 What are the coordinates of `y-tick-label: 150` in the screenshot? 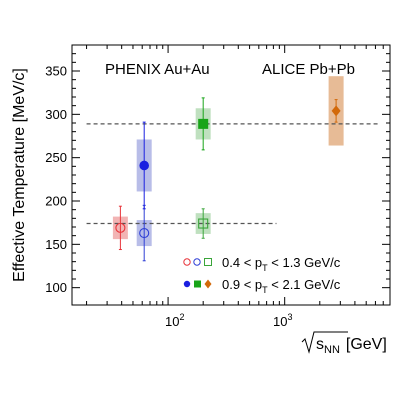 It's located at (56, 244).